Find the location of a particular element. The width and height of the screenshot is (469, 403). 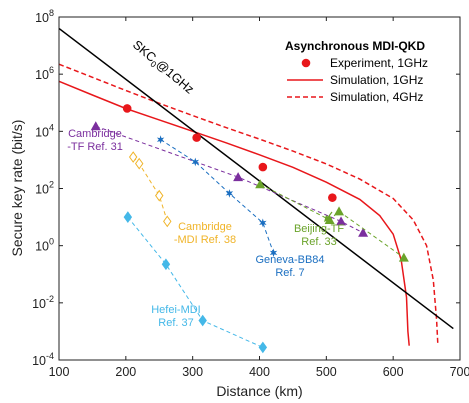

x-axis-label: Distance (km) is located at coordinates (259, 391).